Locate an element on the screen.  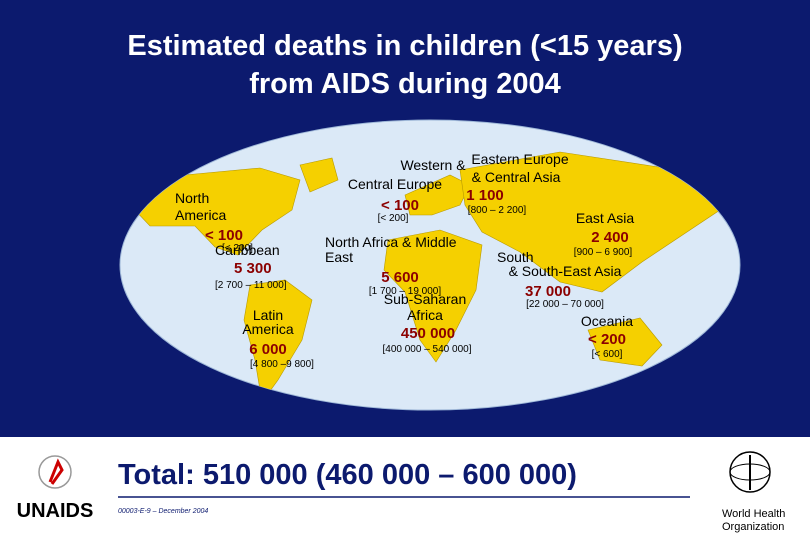
region-name: & Central Asia is located at coordinates (516, 177).